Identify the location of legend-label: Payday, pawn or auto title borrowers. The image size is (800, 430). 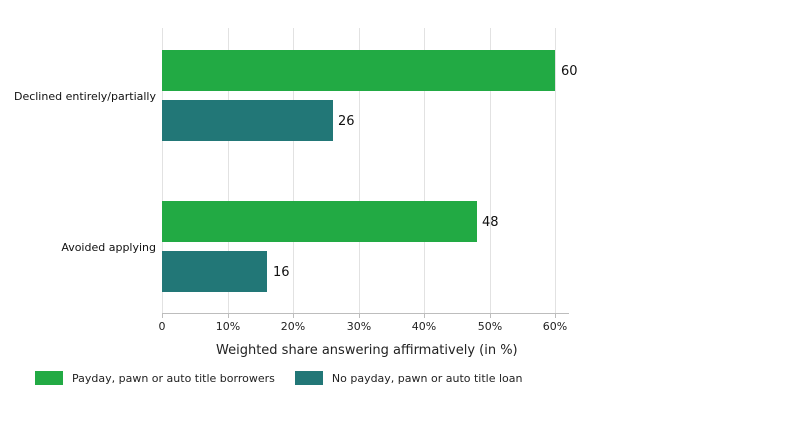
(173, 378).